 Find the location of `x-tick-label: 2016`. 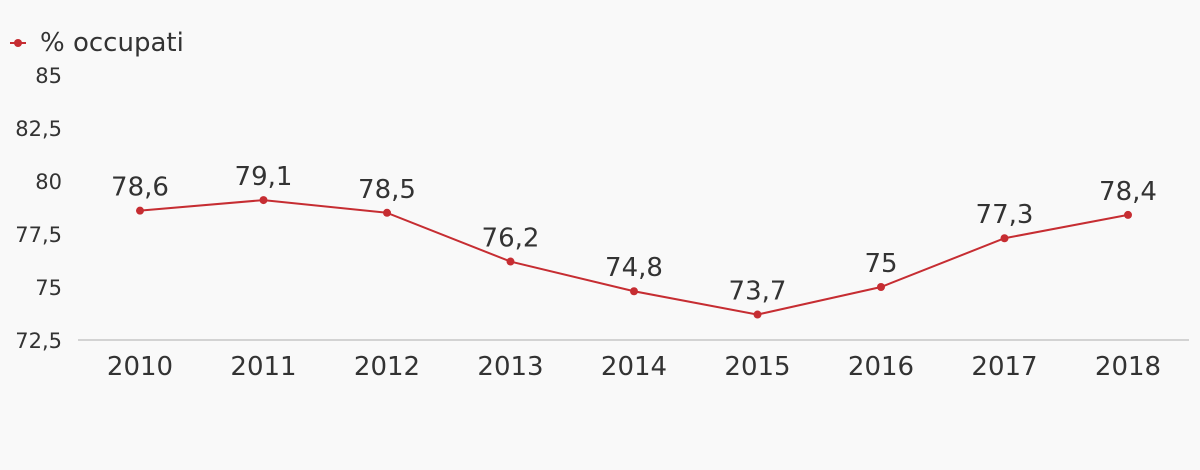

x-tick-label: 2016 is located at coordinates (881, 367).